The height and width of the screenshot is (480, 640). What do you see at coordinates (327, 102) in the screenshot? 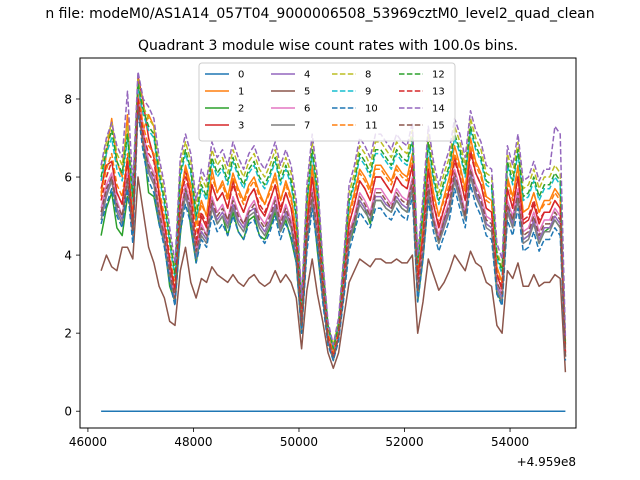
I see `legend-frame` at bounding box center [327, 102].